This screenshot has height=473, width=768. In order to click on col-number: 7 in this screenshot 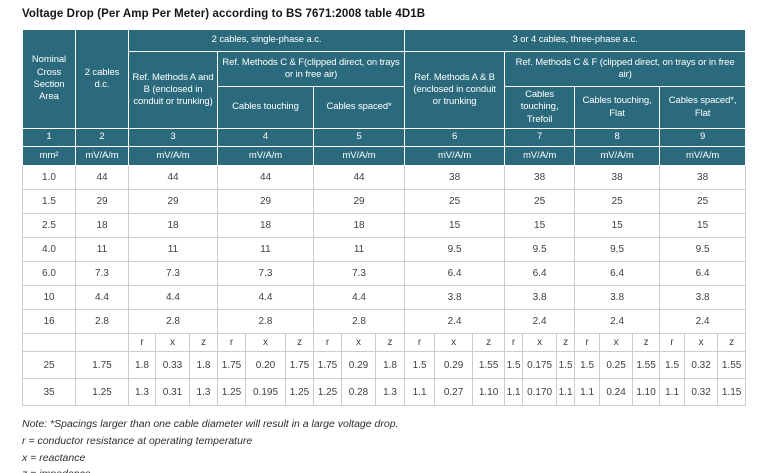, I will do `click(540, 138)`.